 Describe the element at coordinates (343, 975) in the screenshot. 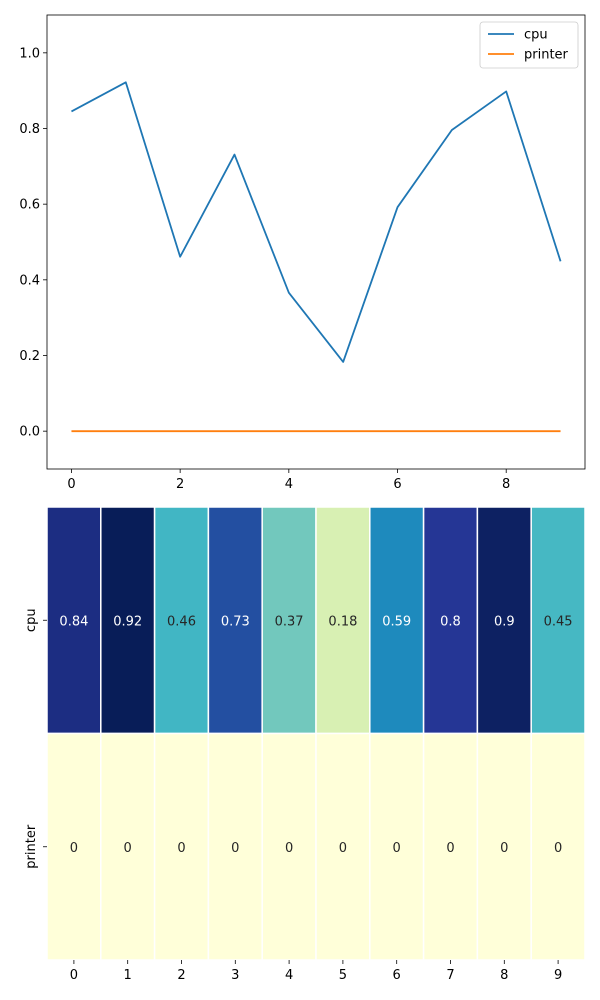

I see `x-tick-label: 5` at that location.